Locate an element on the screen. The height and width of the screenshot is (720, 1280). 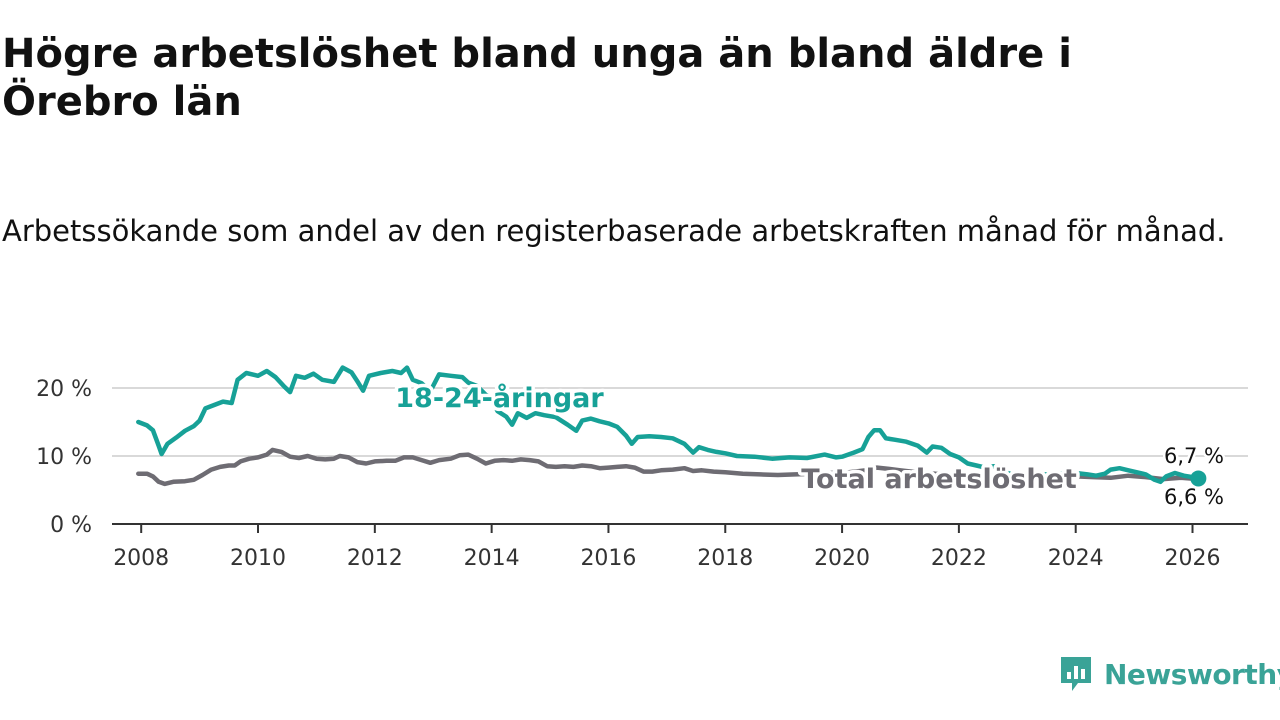
x-tick-label: 2016 is located at coordinates (608, 558).